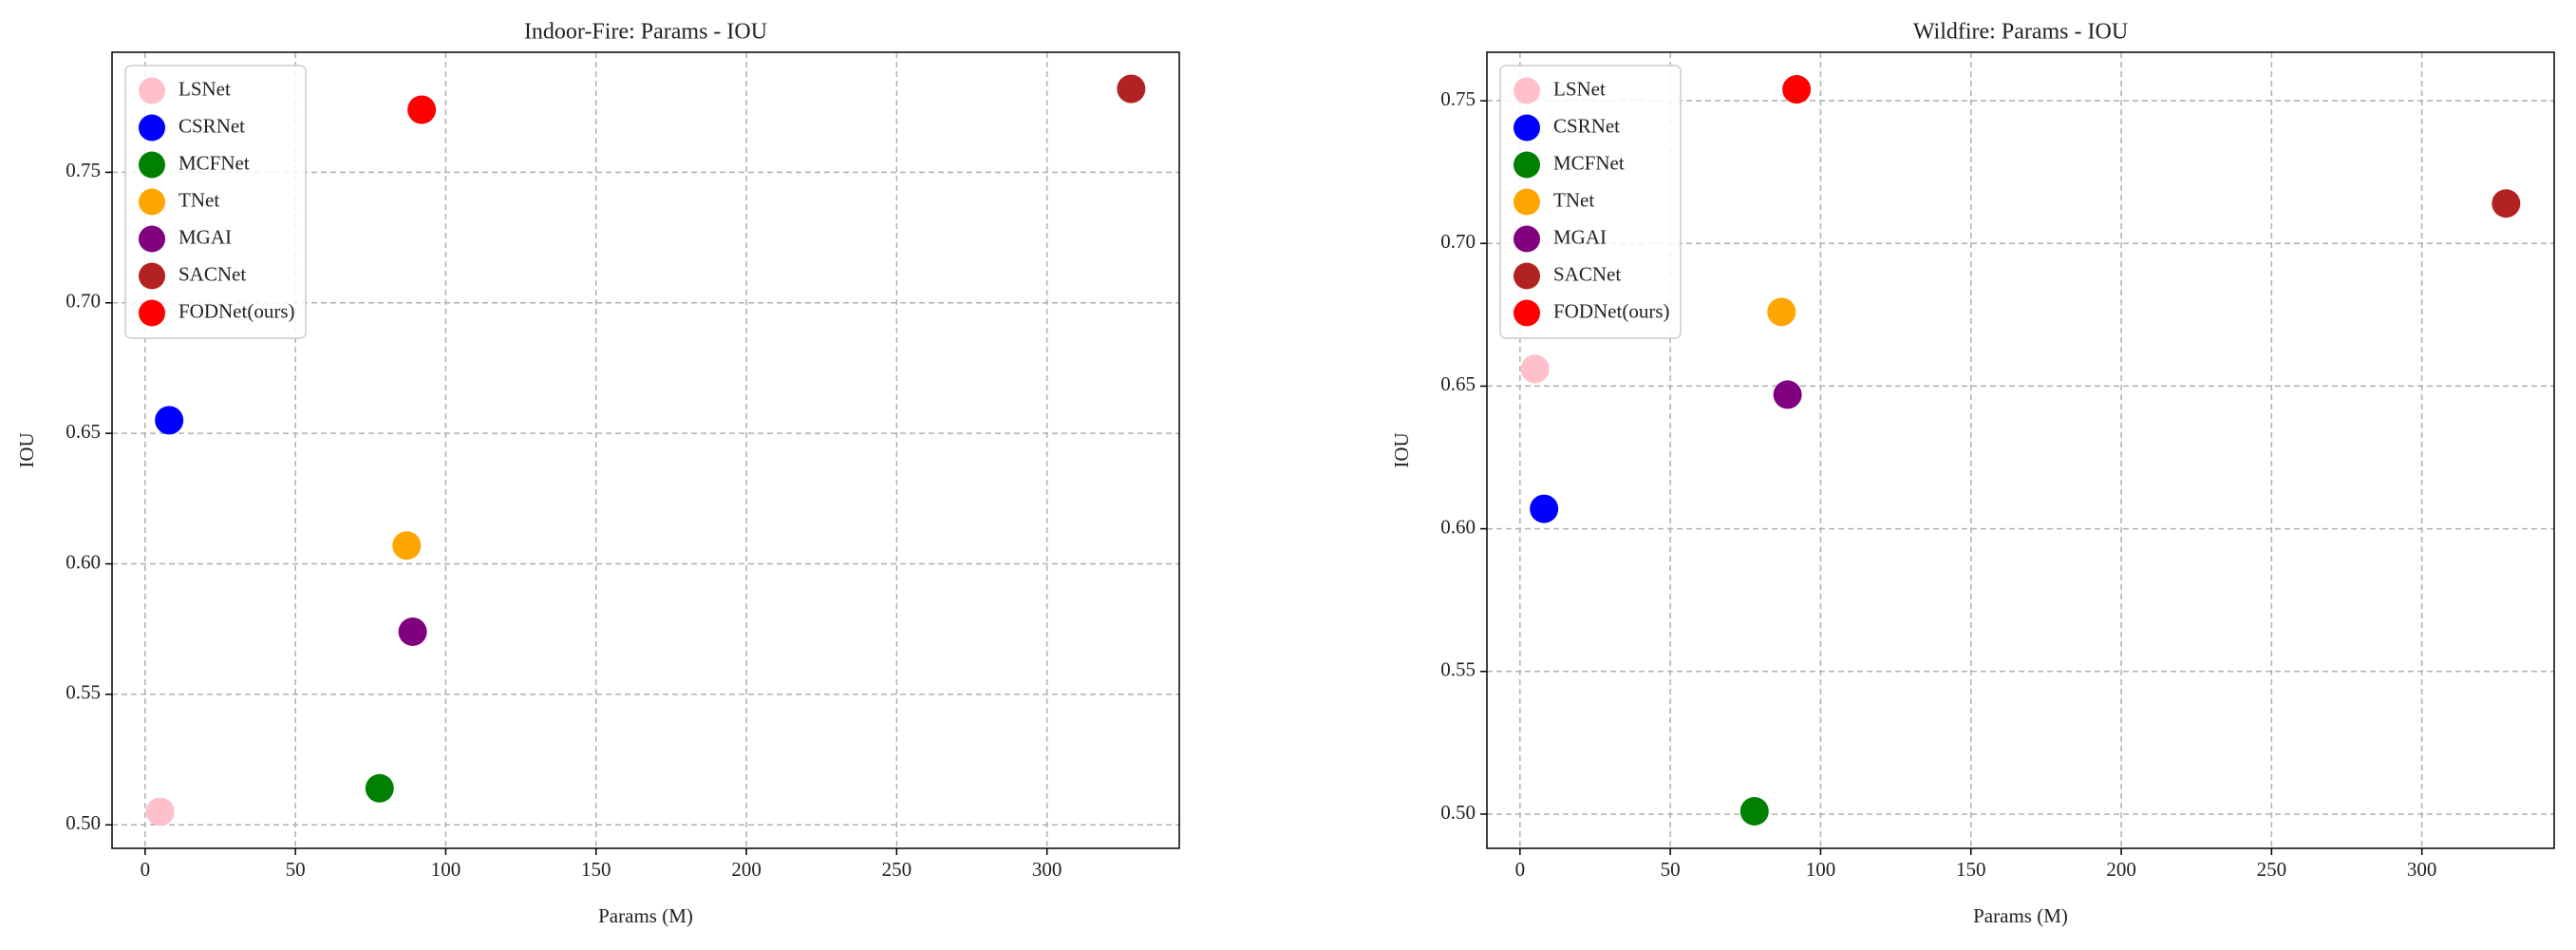 The width and height of the screenshot is (2576, 950). I want to click on chart-title: Indoor-Fire: Params - IOU, so click(645, 32).